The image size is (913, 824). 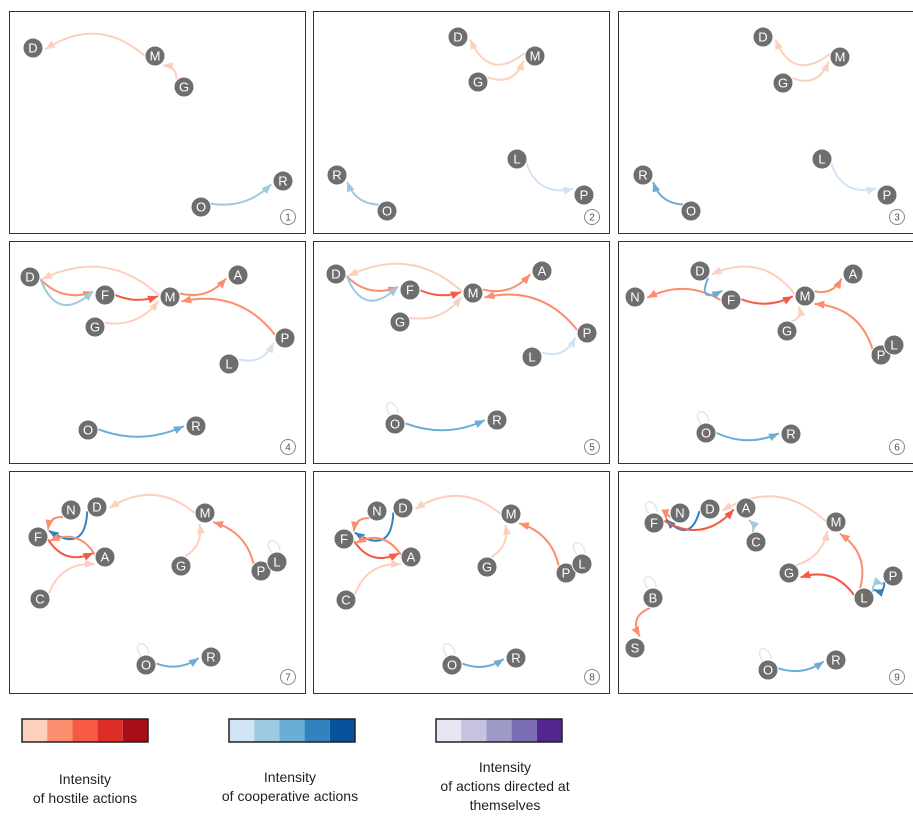 I want to click on panel-number-badge: 3, so click(x=897, y=217).